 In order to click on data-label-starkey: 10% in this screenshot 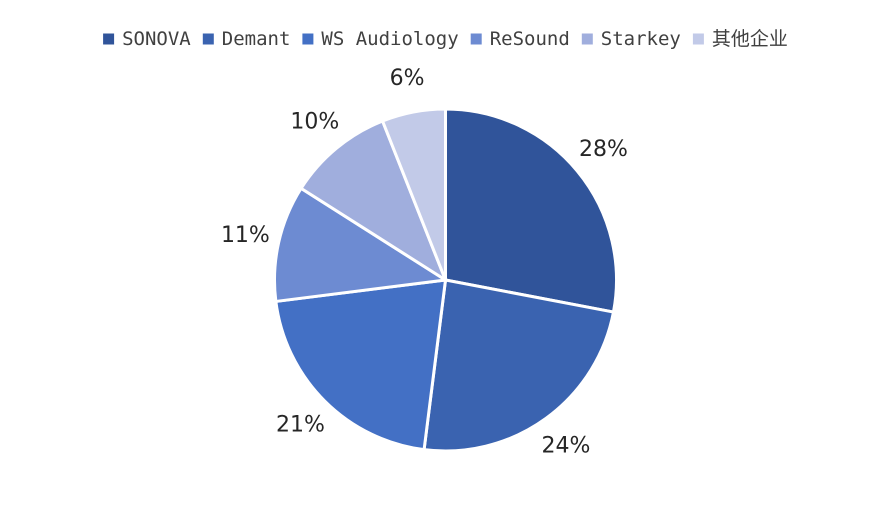, I will do `click(314, 122)`.